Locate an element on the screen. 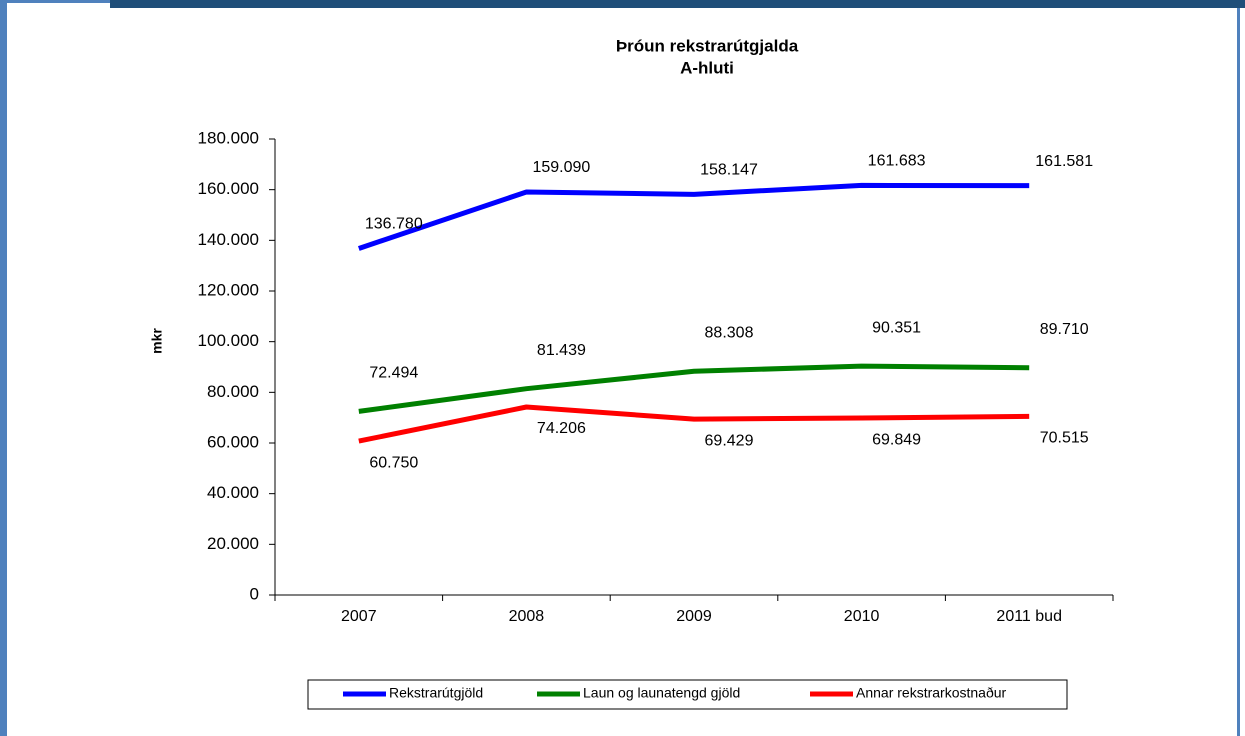 The image size is (1245, 736). chart-subtitle: A-hluti is located at coordinates (707, 67).